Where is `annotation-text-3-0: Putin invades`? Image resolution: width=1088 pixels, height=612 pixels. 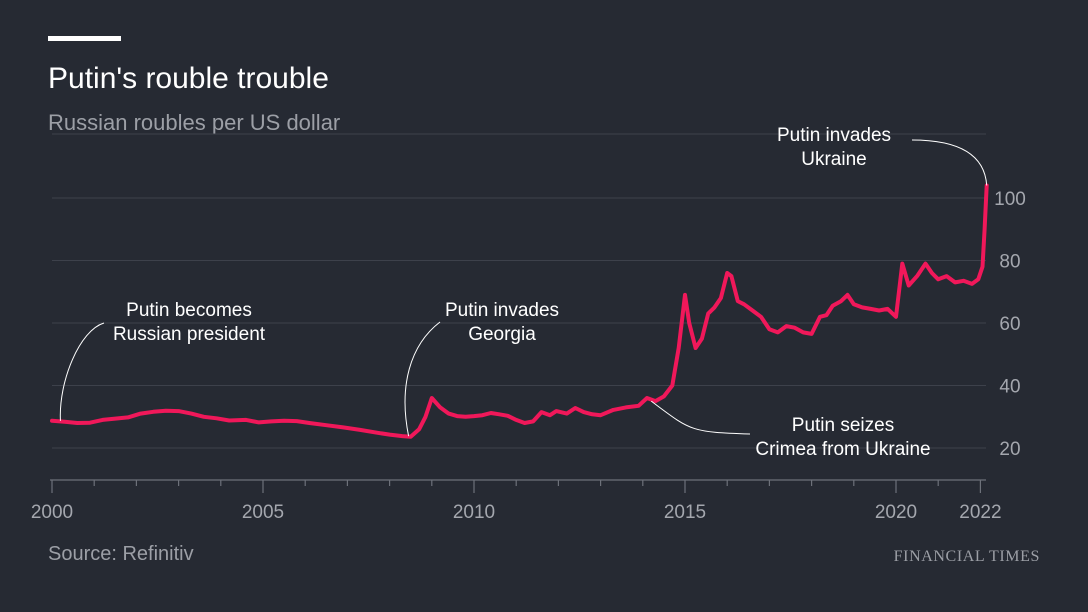
annotation-text-3-0: Putin invades is located at coordinates (834, 135).